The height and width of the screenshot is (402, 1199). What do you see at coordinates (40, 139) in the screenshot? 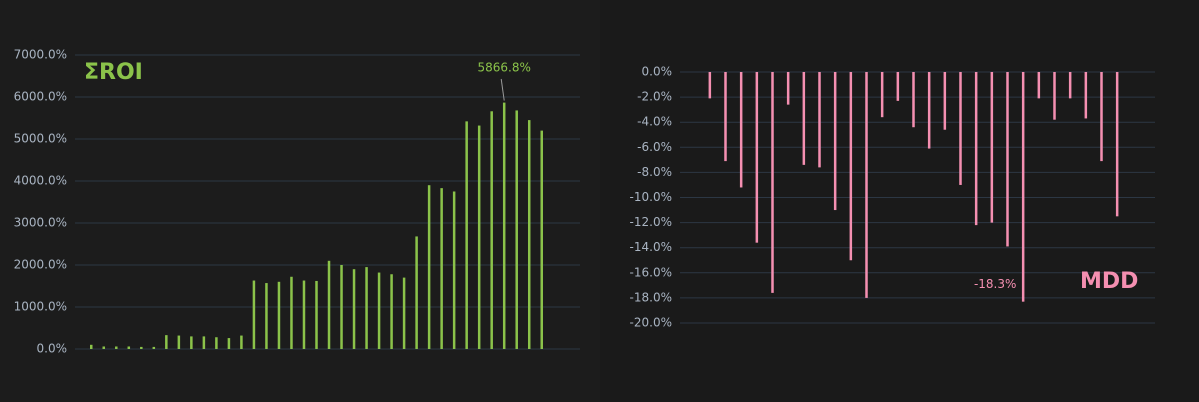
I see `y-tick-label: 5000.0%` at bounding box center [40, 139].